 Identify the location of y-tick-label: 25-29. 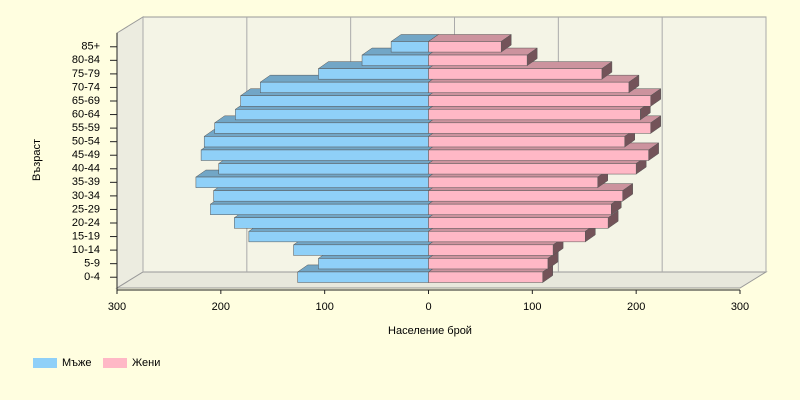
(86, 209).